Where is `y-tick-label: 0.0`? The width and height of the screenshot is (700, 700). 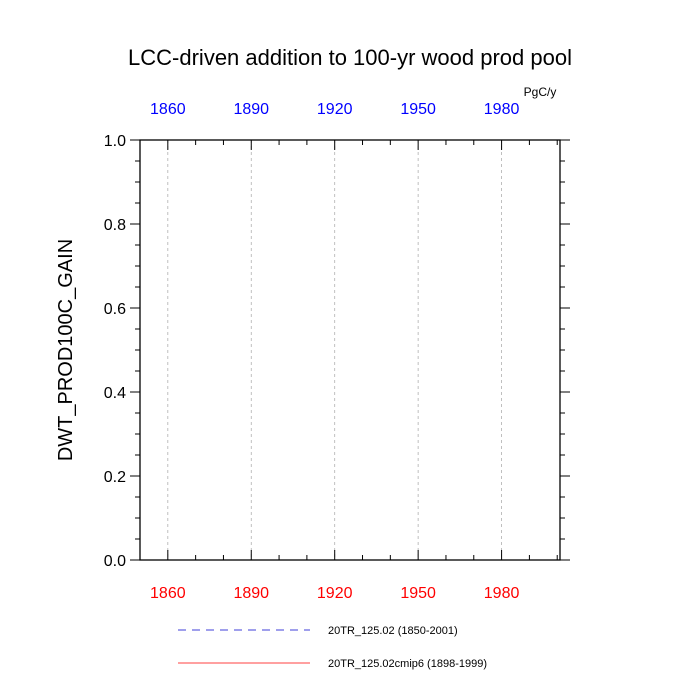 y-tick-label: 0.0 is located at coordinates (115, 561).